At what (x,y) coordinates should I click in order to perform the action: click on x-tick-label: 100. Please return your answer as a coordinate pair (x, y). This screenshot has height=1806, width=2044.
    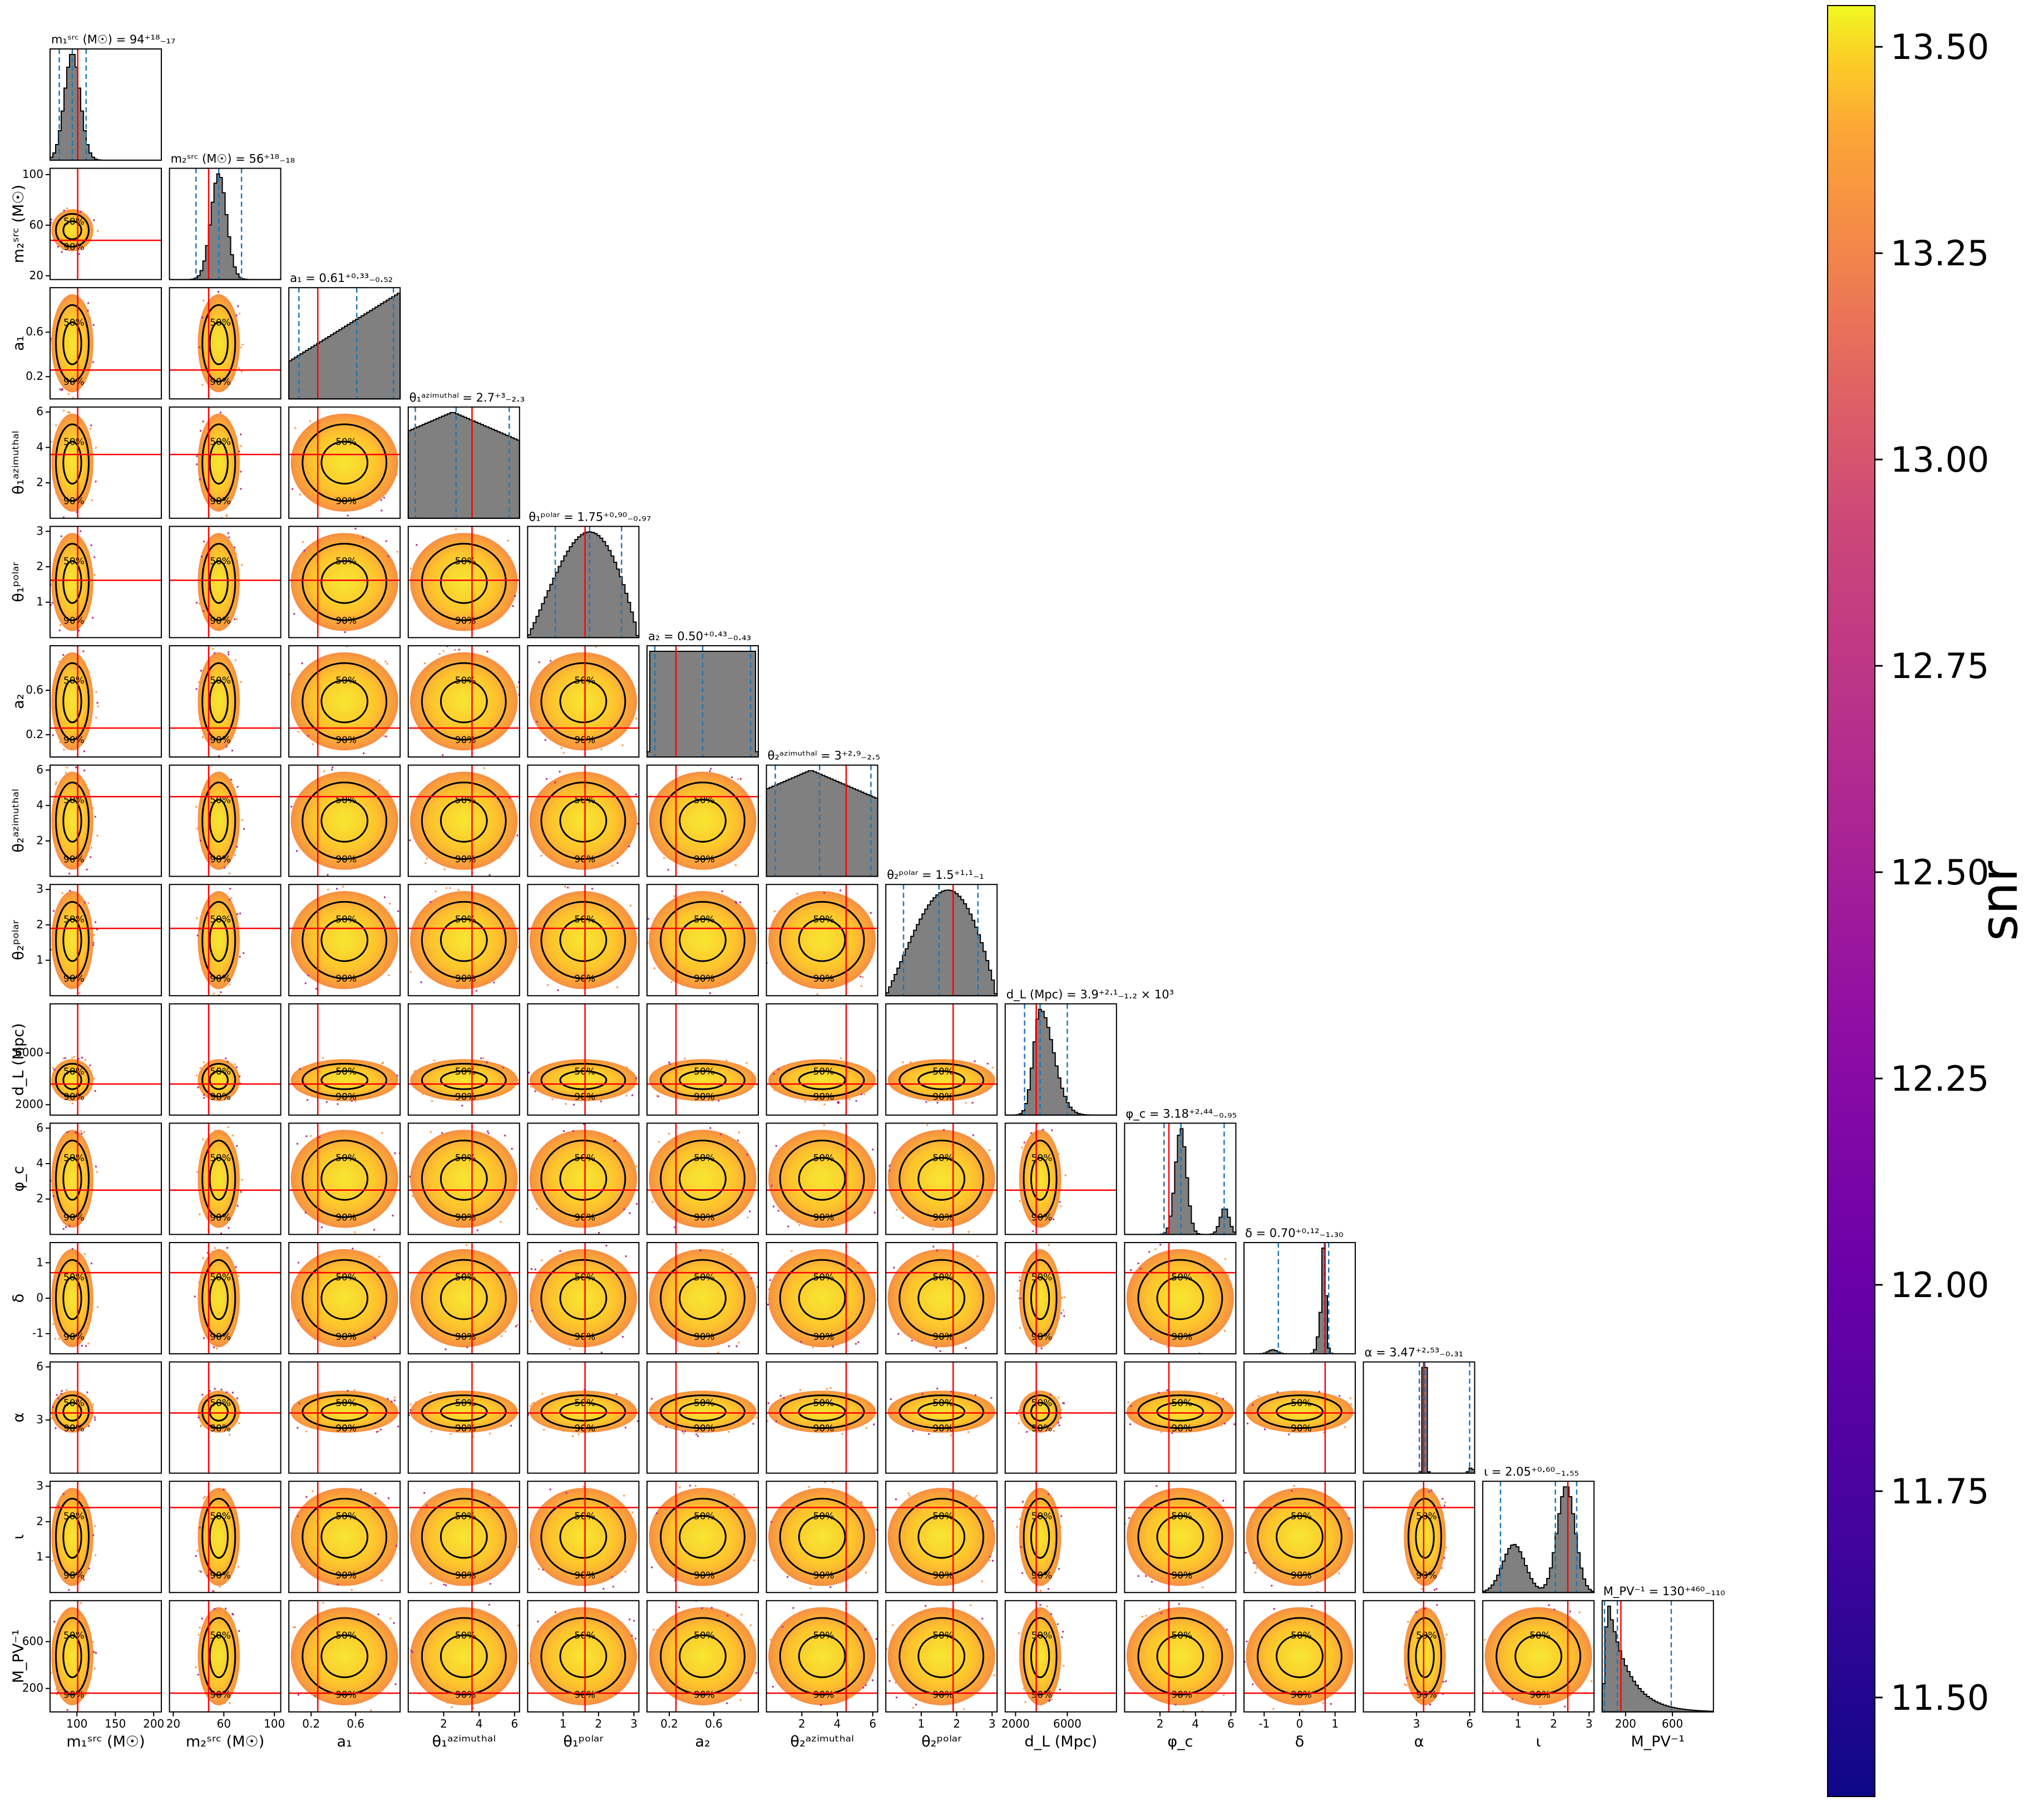
    Looking at the image, I should click on (274, 1723).